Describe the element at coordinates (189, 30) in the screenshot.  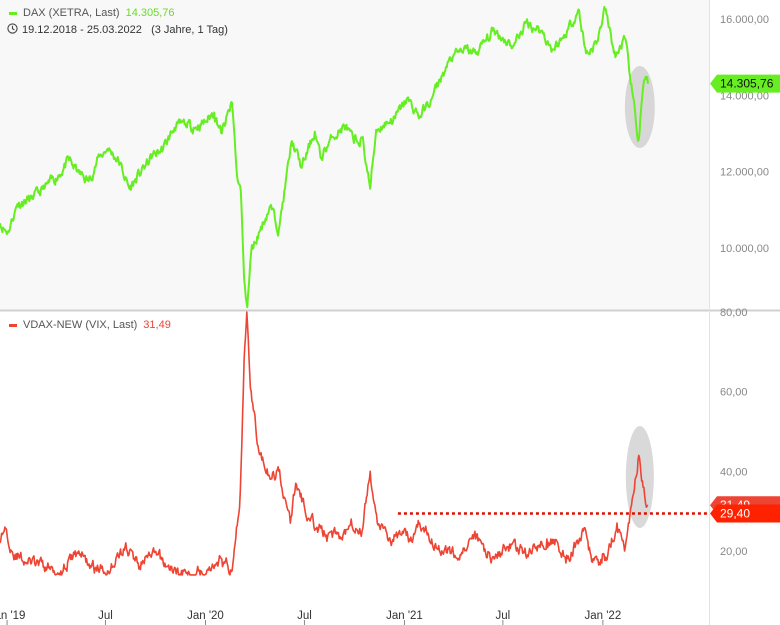
I see `period-note: (3 Jahre, 1 Tag)` at that location.